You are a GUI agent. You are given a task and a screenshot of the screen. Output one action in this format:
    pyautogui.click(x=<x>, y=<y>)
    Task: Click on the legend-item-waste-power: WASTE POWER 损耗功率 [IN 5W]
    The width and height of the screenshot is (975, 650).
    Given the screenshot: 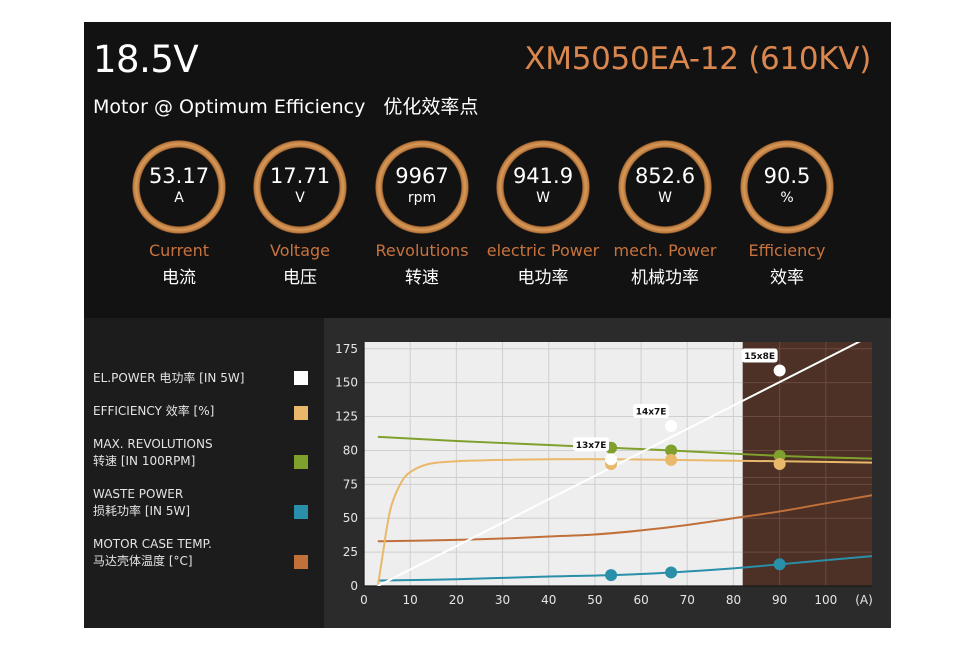 What is the action you would take?
    pyautogui.click(x=200, y=503)
    